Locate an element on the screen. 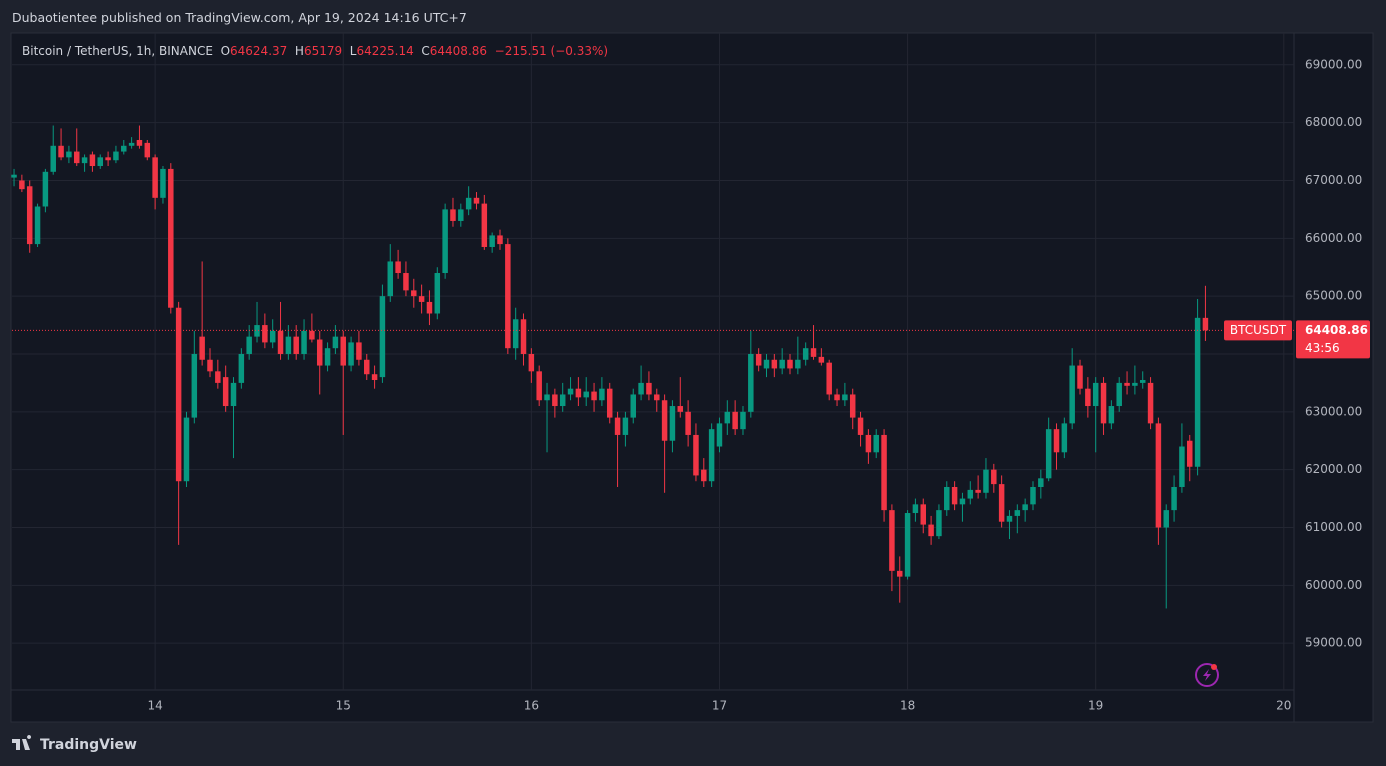  symbol-tag is located at coordinates (1258, 330).